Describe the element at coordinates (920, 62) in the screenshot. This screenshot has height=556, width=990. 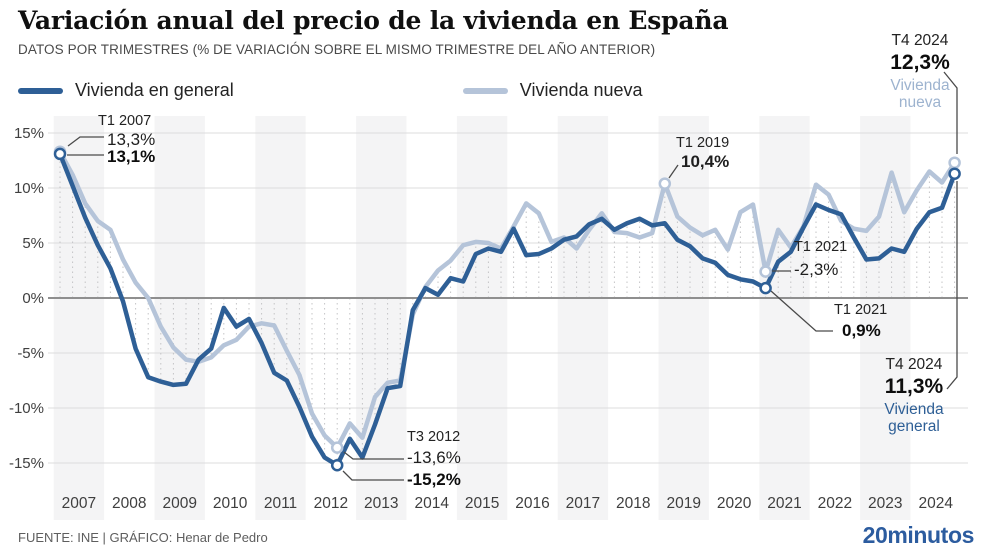
I see `annotation-t4-2024-nueva-value: 12,3%` at that location.